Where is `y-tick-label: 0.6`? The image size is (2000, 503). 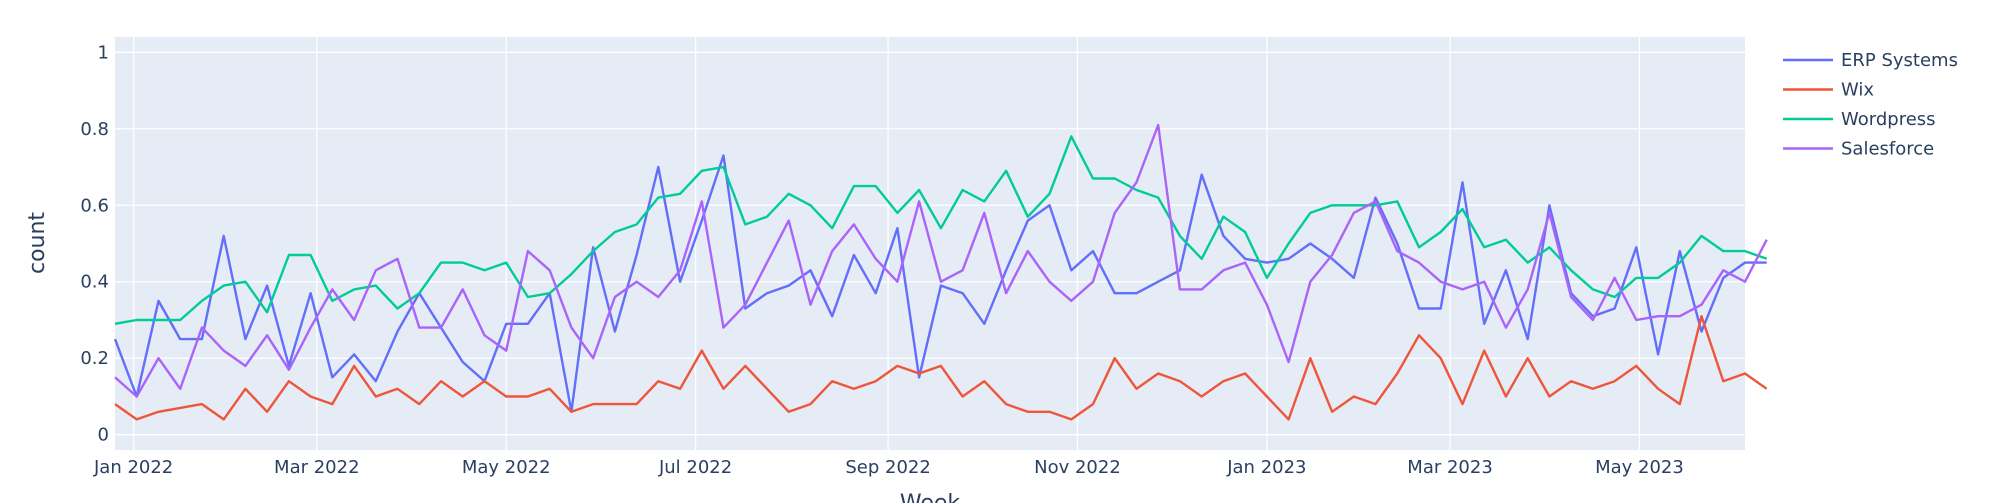
y-tick-label: 0.6 is located at coordinates (94, 205).